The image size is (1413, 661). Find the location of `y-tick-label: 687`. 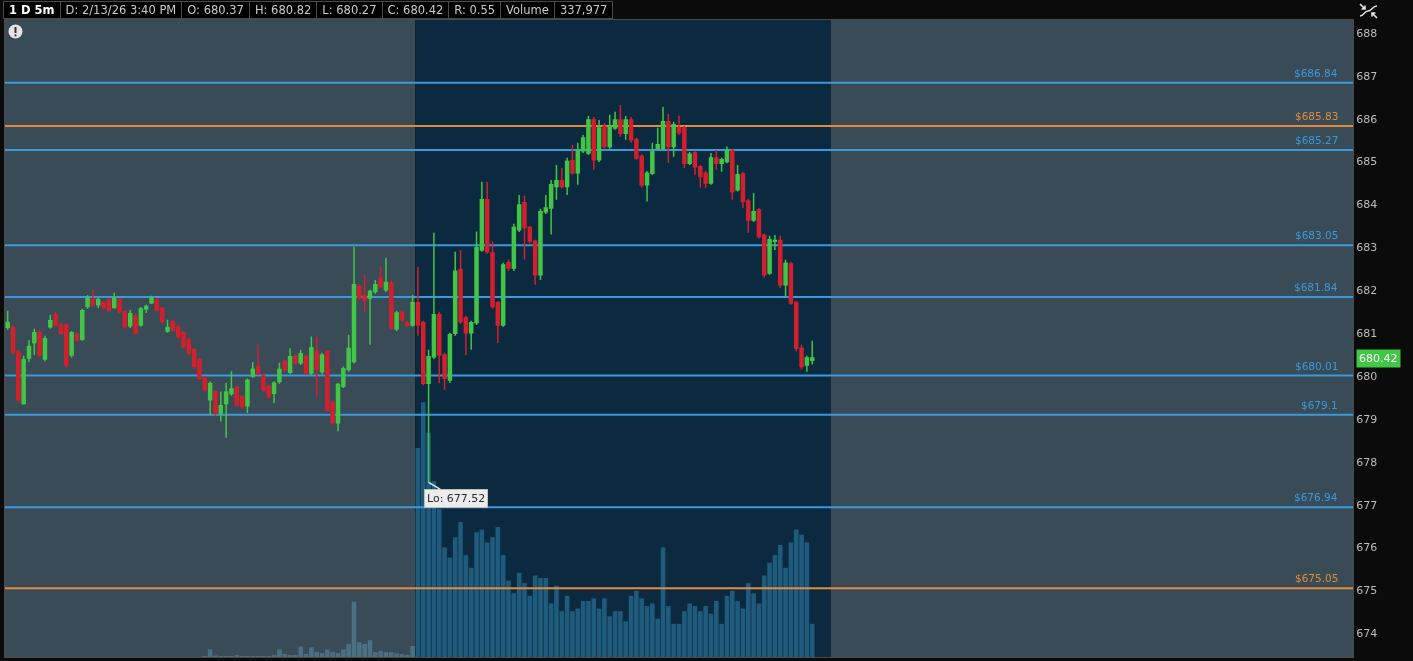

y-tick-label: 687 is located at coordinates (1367, 76).